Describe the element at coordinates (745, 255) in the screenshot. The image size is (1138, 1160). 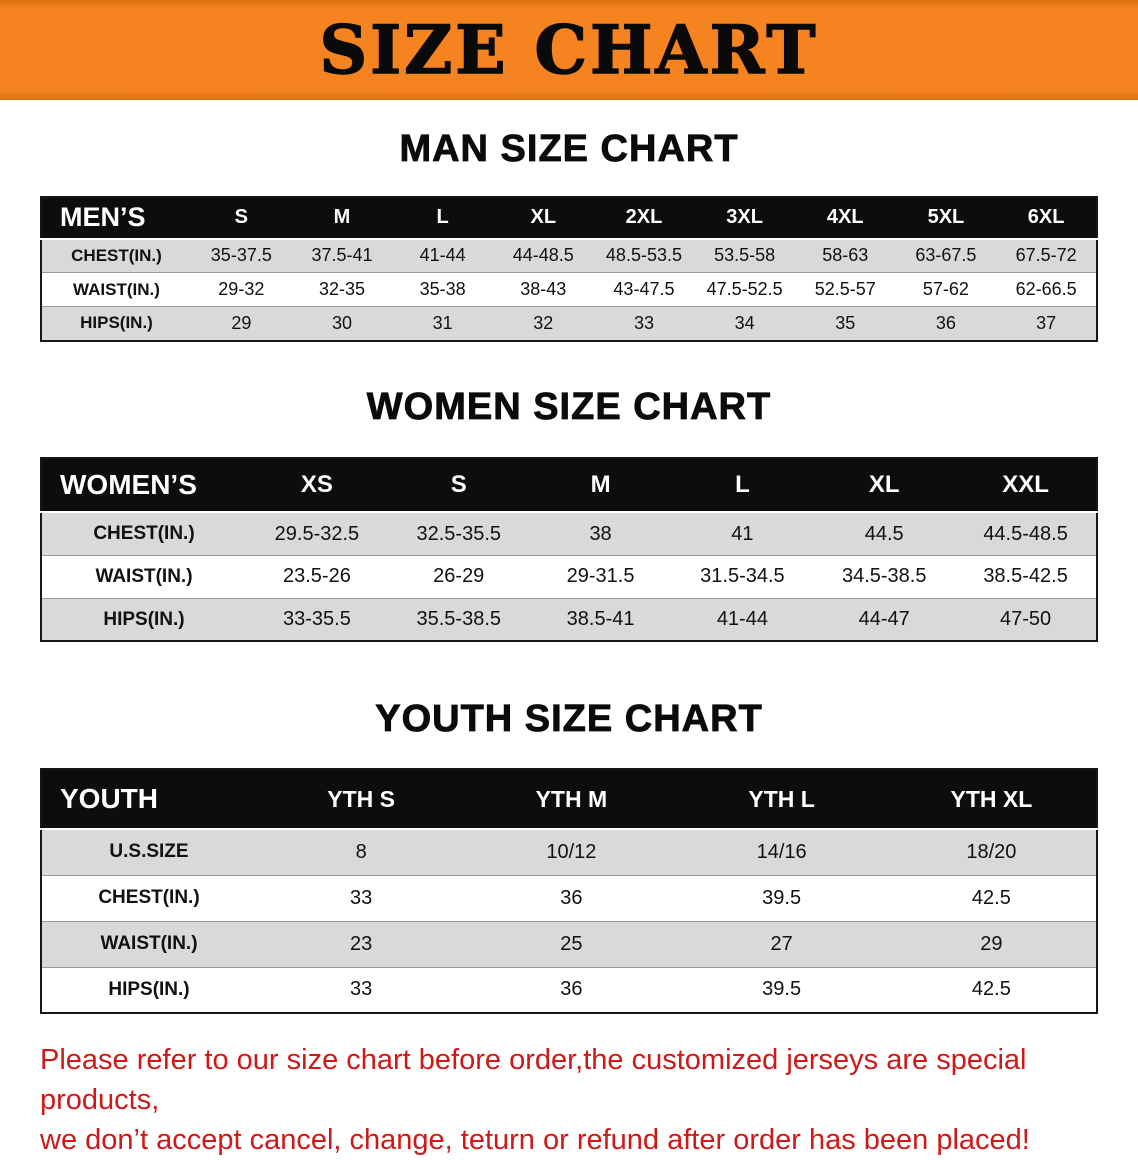
I see `size-value: 53.5-58` at that location.